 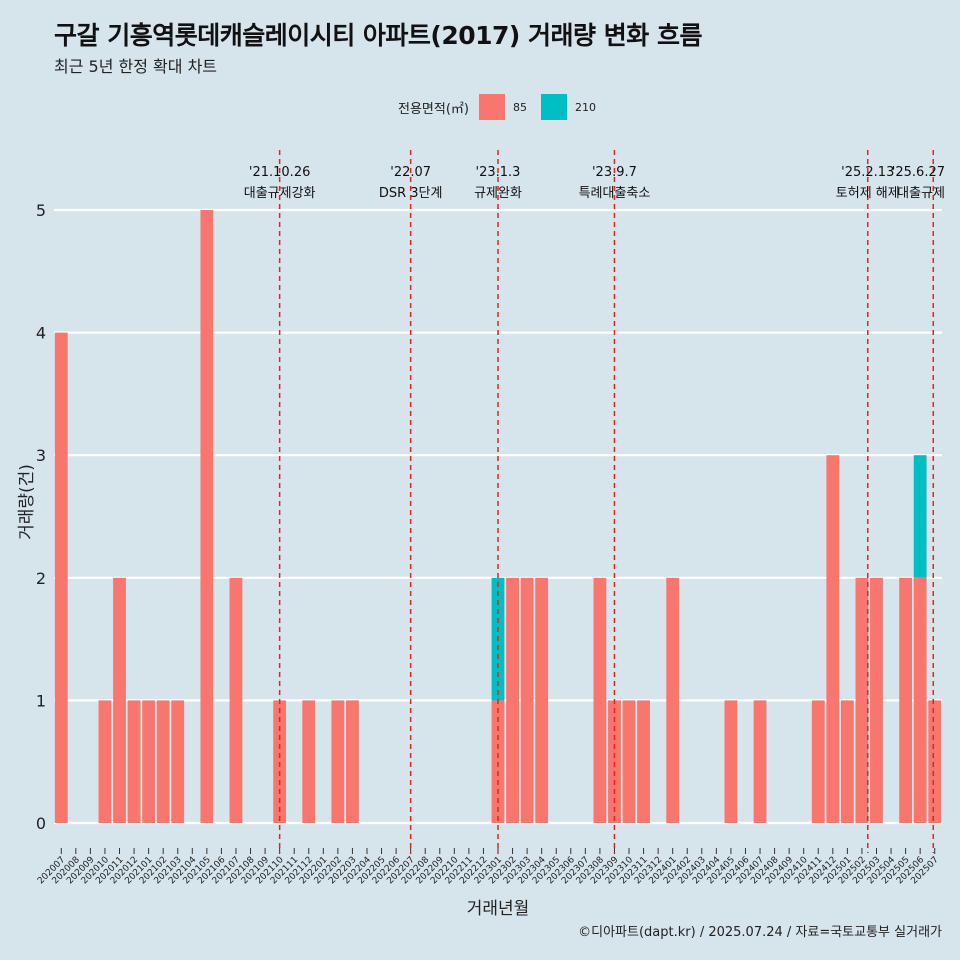 I want to click on event-date-label: '21.10.26, so click(x=279, y=172).